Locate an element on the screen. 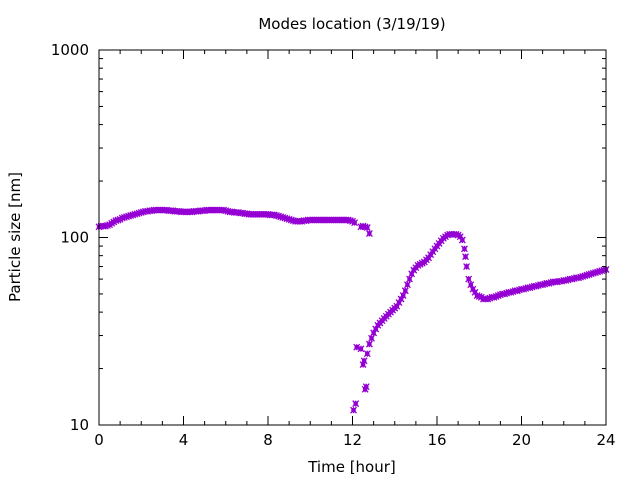  y-axis-label: Particle size [nm] is located at coordinates (15, 237).